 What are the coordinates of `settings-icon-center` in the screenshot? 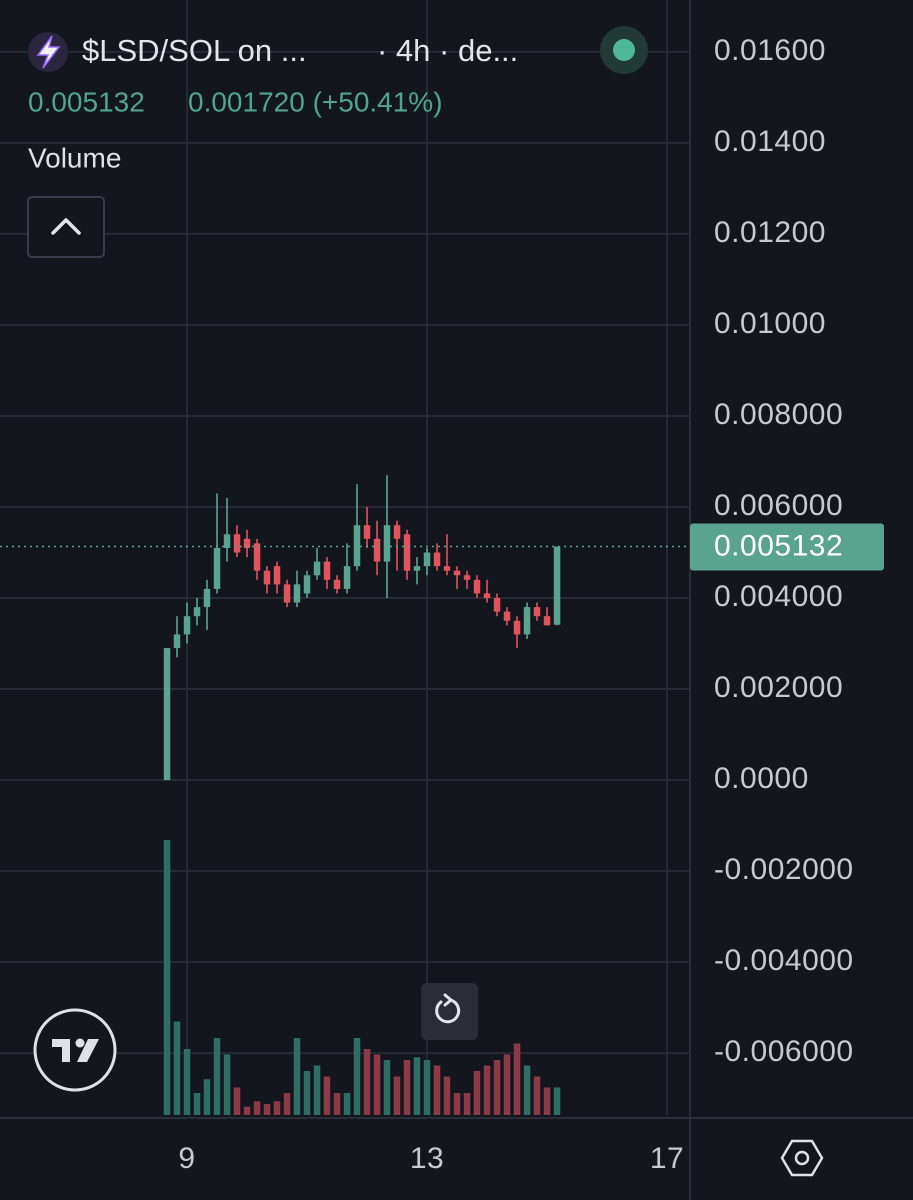 It's located at (802, 1158).